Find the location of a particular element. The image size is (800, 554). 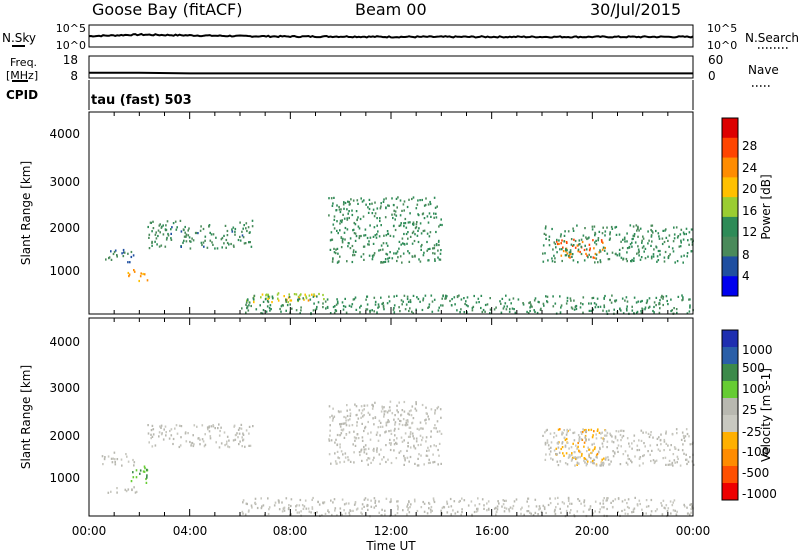

colorbar-segment is located at coordinates (730, 475).